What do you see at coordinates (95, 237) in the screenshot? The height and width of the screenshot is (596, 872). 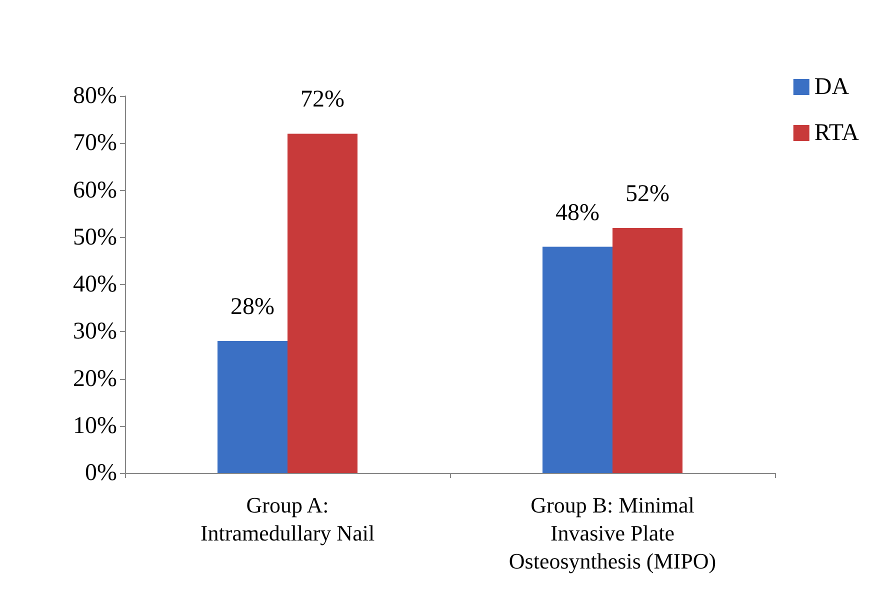 I see `y-tick-label: 50%` at bounding box center [95, 237].